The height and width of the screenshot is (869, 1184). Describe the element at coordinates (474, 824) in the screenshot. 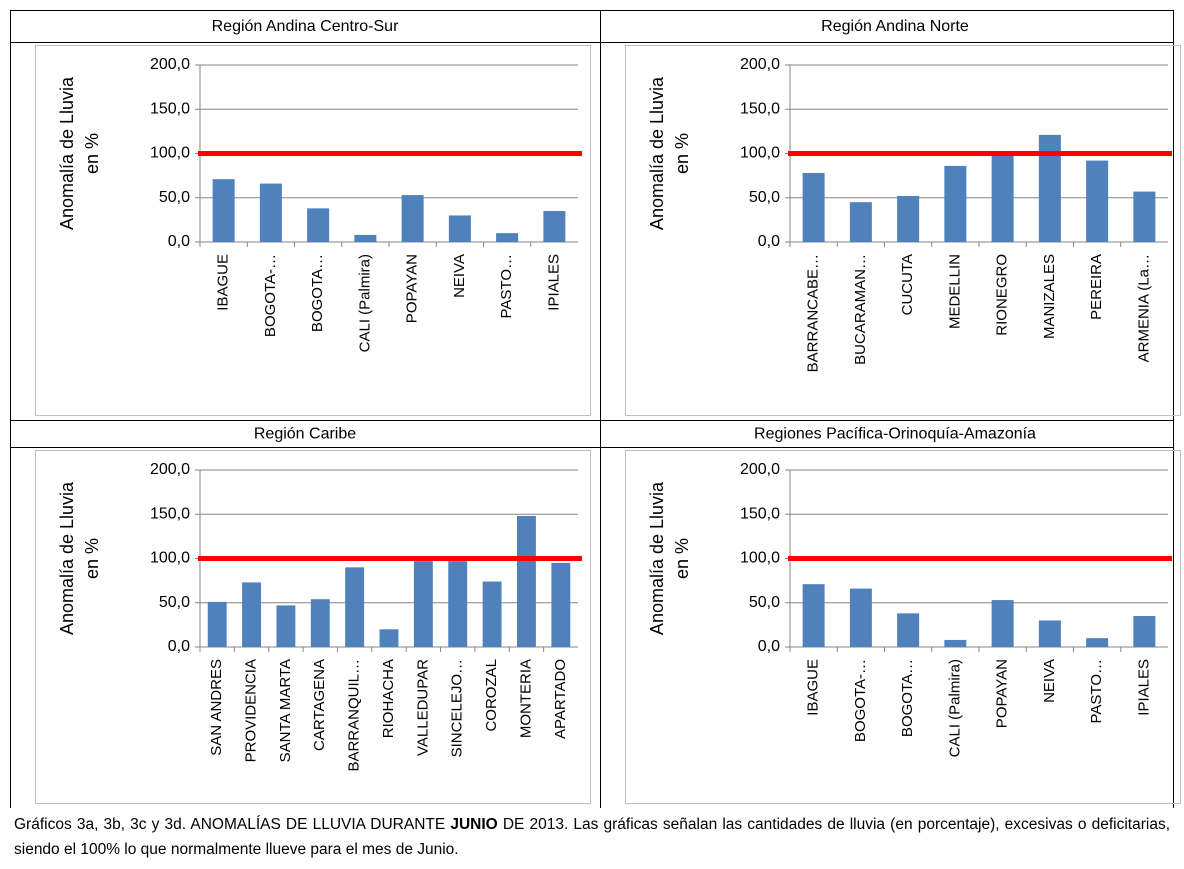

I see `caption-bold: JUNIO` at that location.